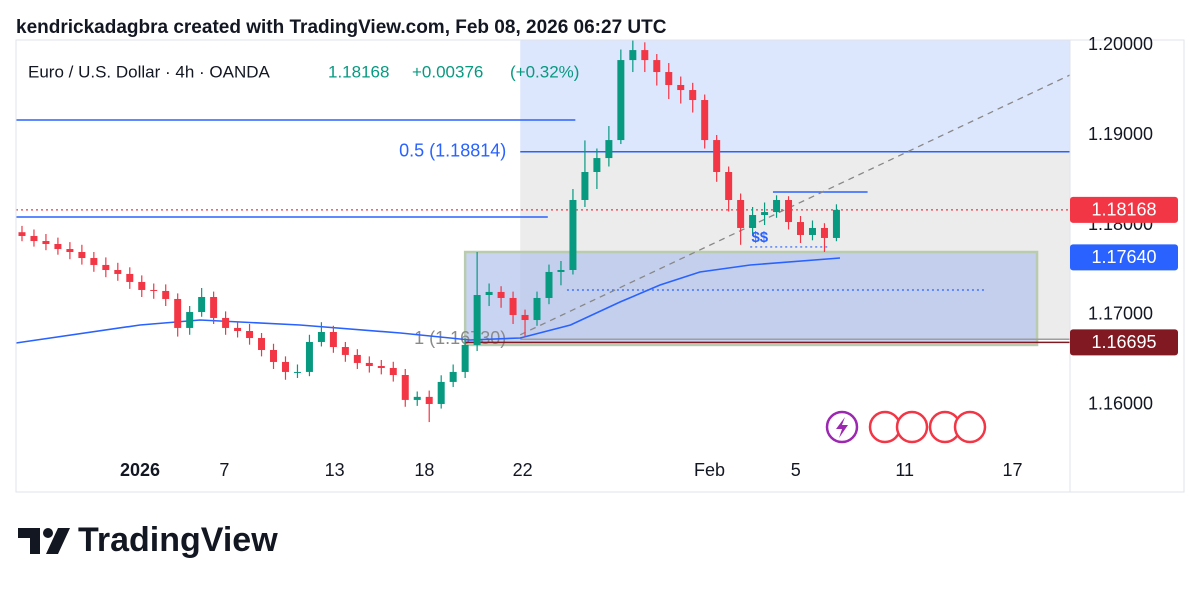  I want to click on x-tick-label: 17, so click(1012, 470).